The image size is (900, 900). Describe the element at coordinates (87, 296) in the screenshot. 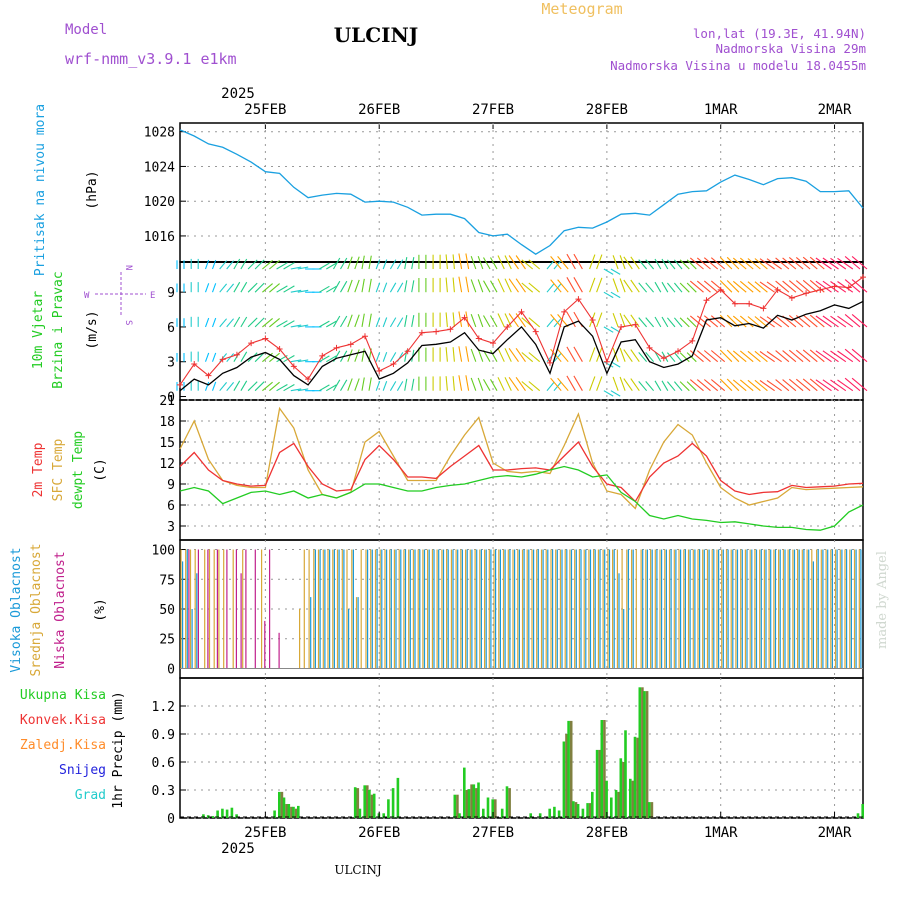

I see `compass-west: W` at that location.